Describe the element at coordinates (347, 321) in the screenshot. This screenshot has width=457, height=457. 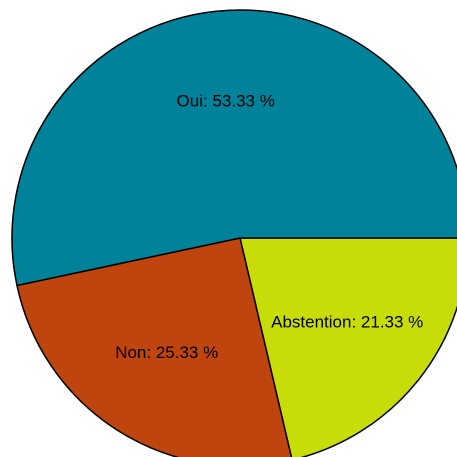
I see `slice-label: Abstention: 21.33 %` at that location.